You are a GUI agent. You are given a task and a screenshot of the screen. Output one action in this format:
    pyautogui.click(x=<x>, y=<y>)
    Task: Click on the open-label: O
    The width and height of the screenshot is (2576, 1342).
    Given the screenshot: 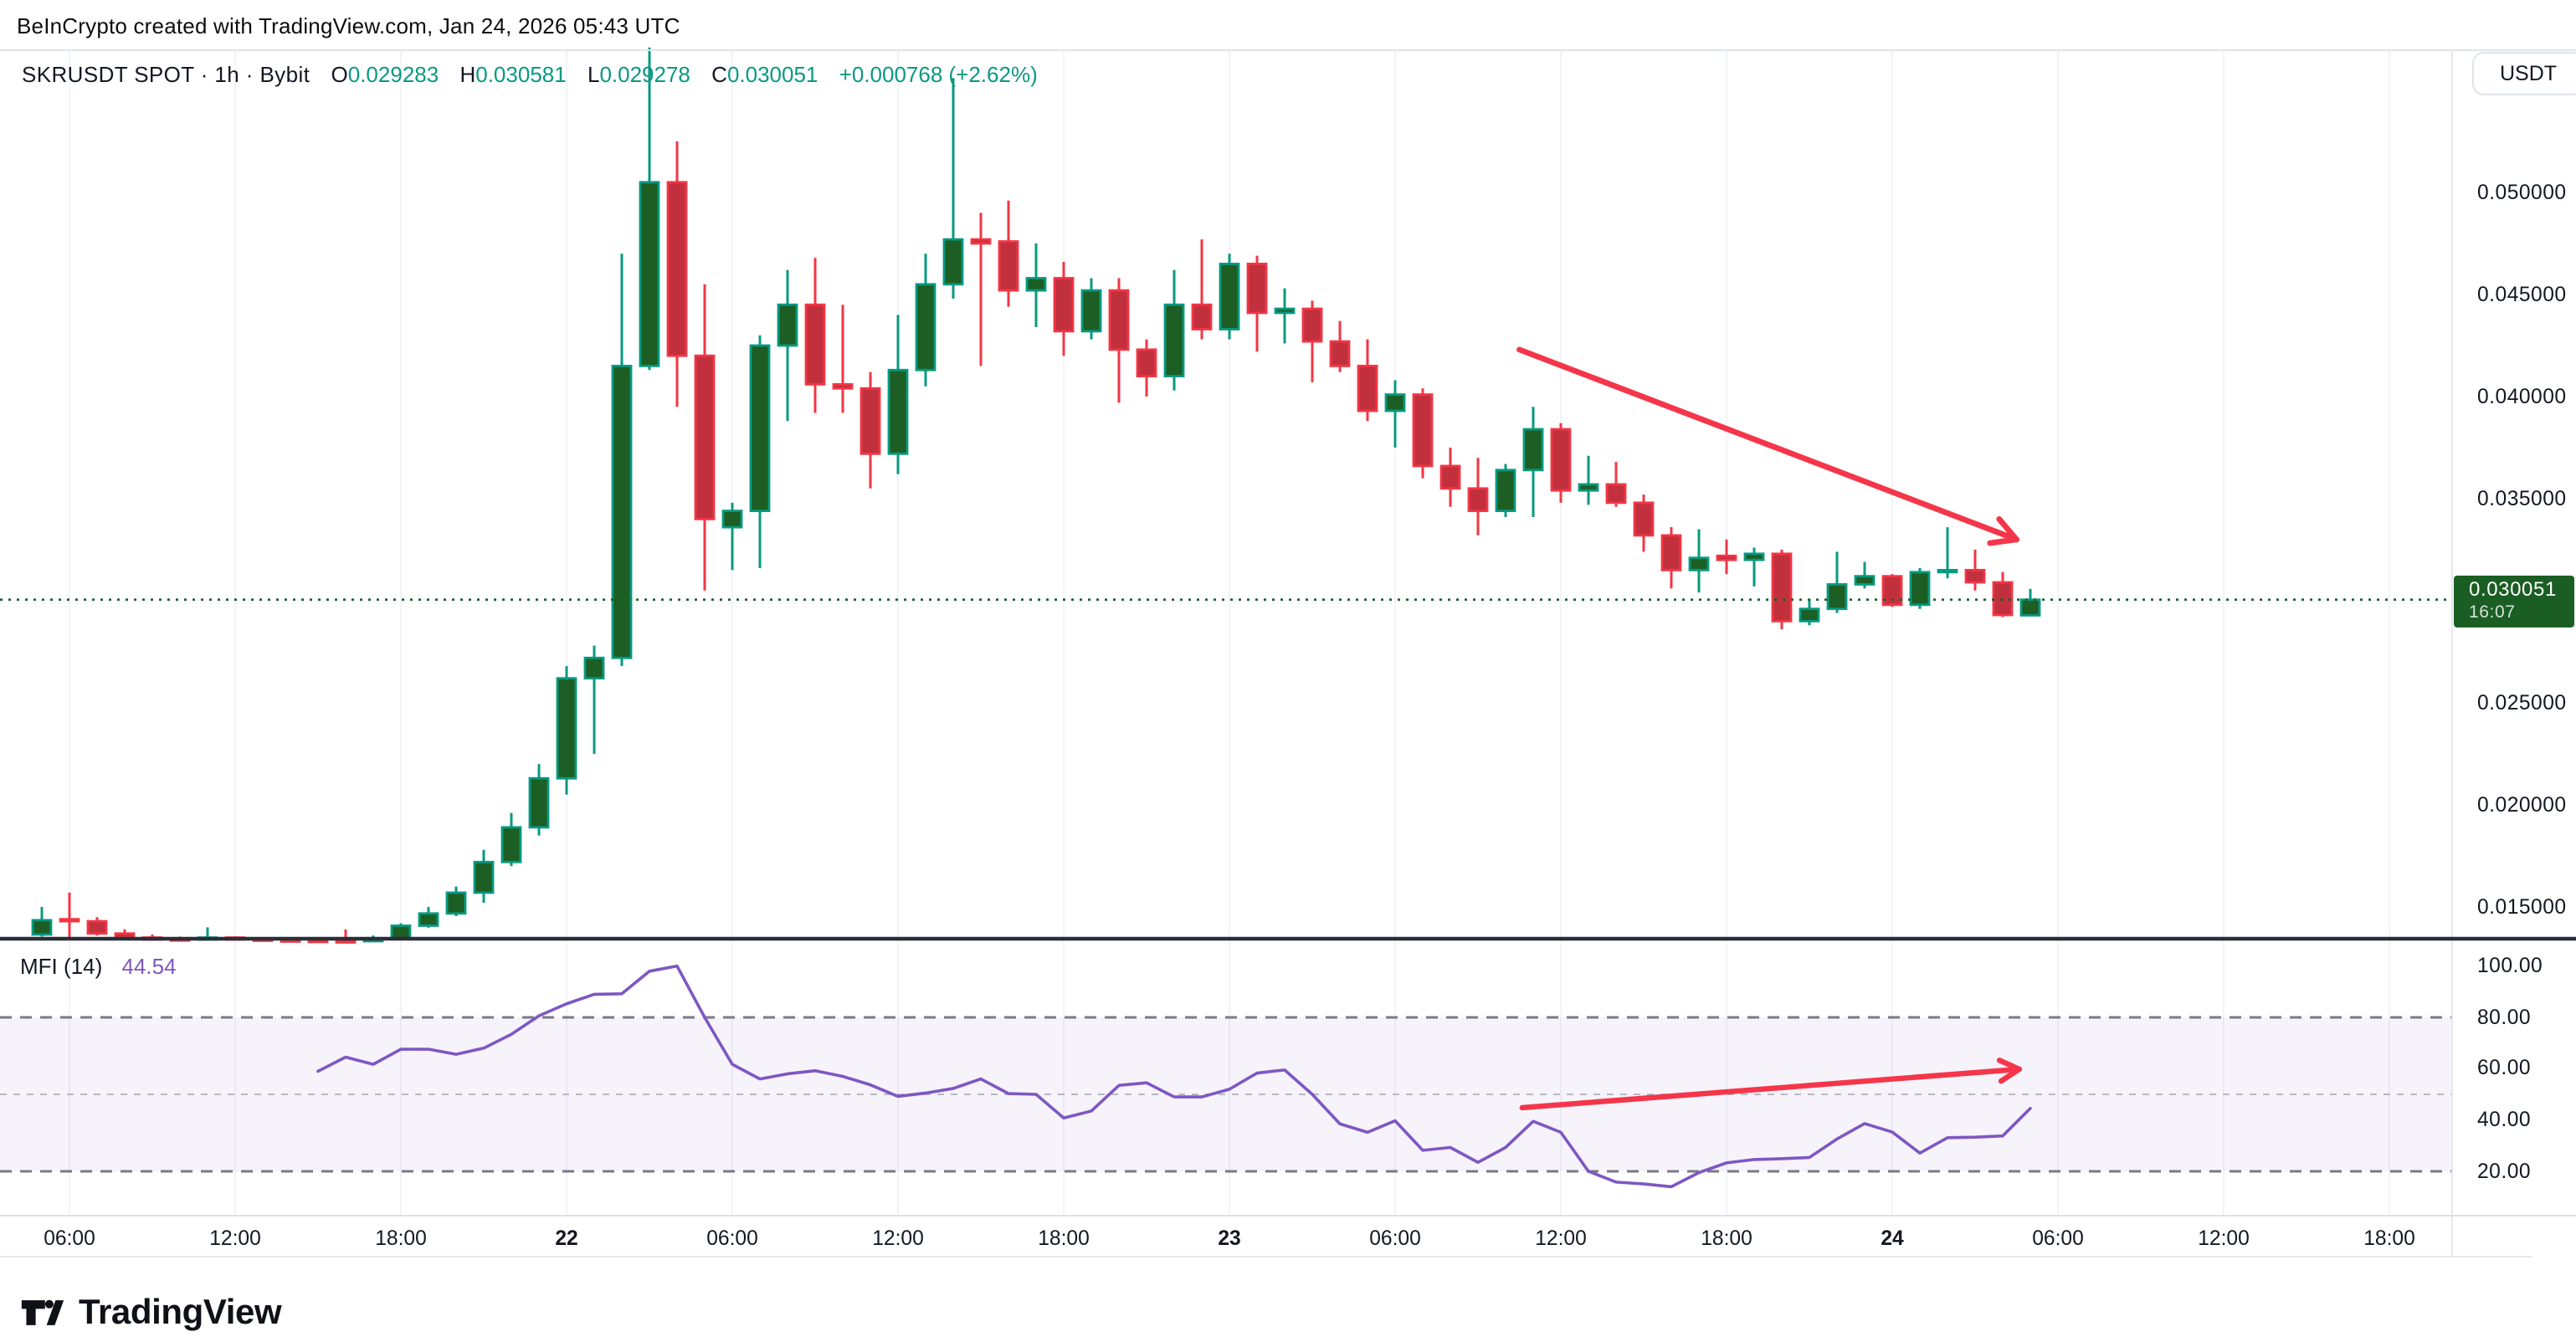 What is the action you would take?
    pyautogui.click(x=339, y=74)
    